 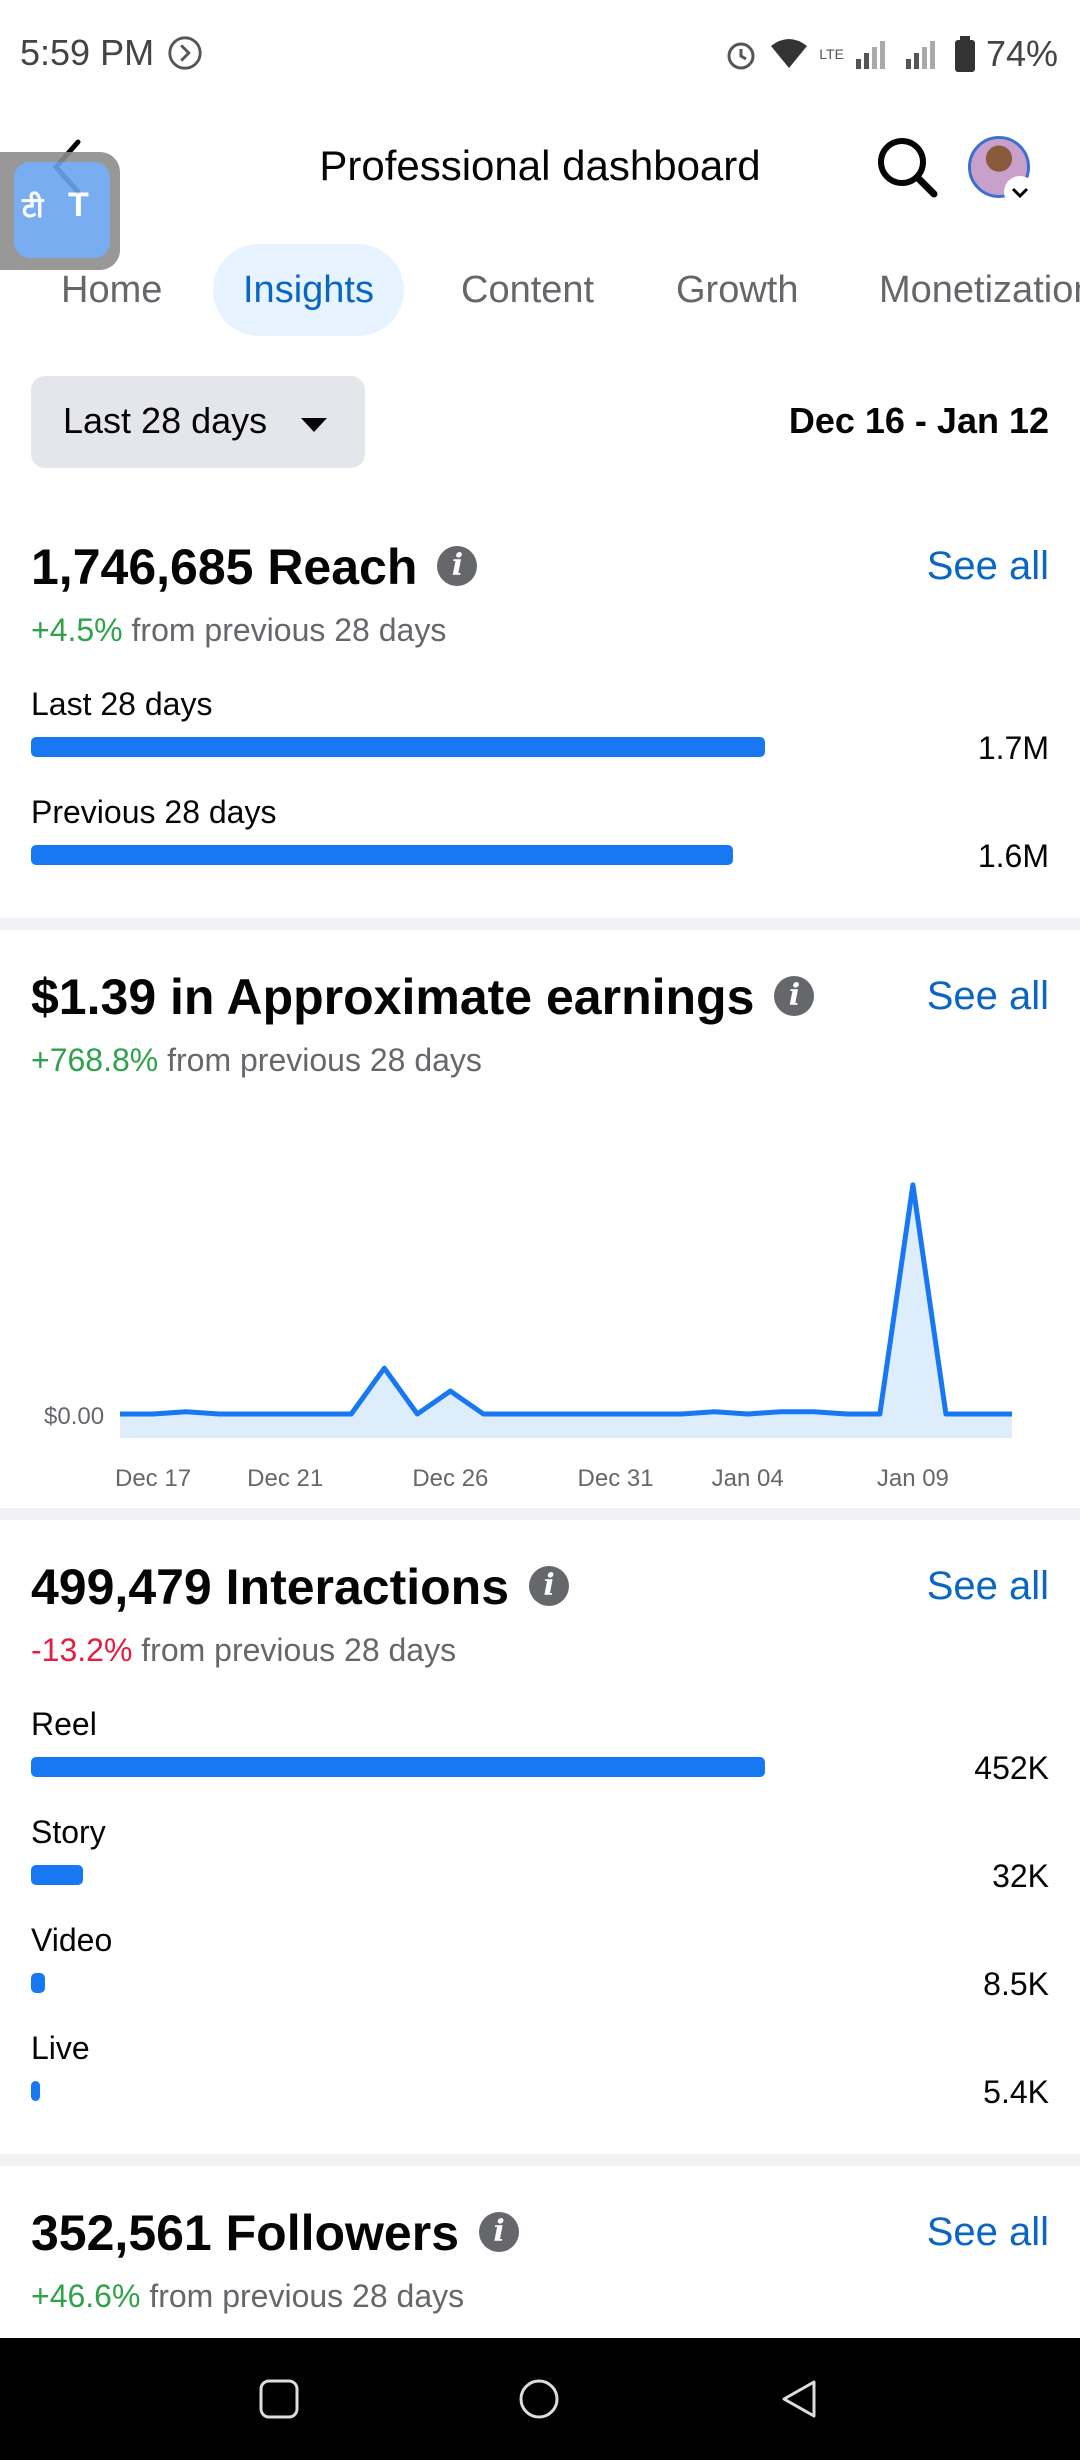 I want to click on chart-x-tick-label: Jan 04, so click(x=748, y=1478).